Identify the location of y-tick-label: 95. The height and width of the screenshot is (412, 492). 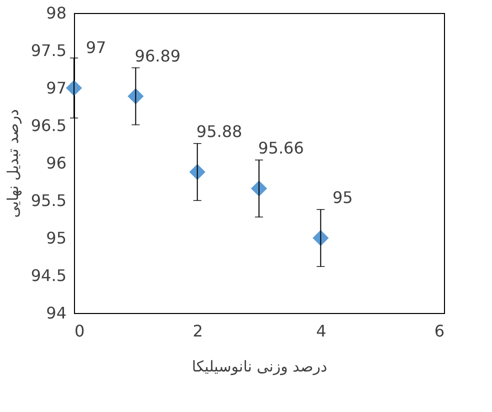
(56, 238).